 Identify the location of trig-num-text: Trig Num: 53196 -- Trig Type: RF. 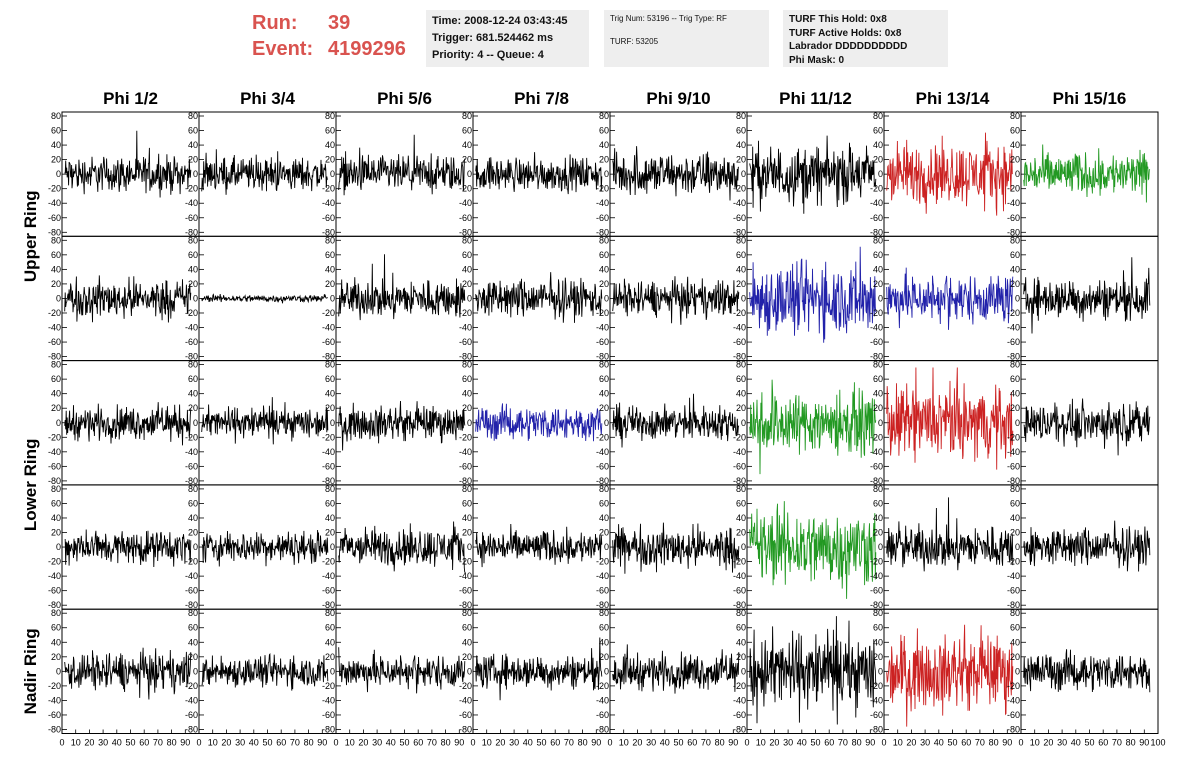
(668, 18).